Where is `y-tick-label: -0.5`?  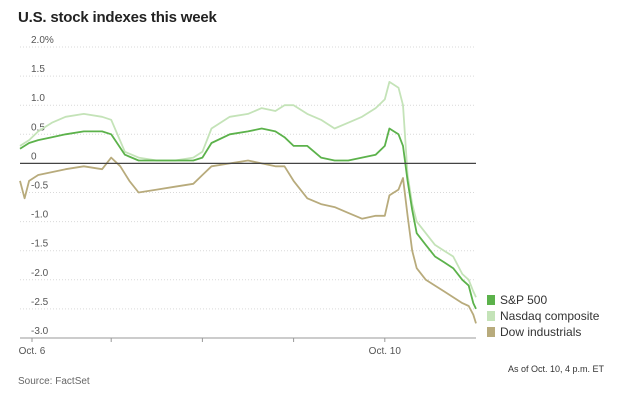
y-tick-label: -0.5 is located at coordinates (40, 186).